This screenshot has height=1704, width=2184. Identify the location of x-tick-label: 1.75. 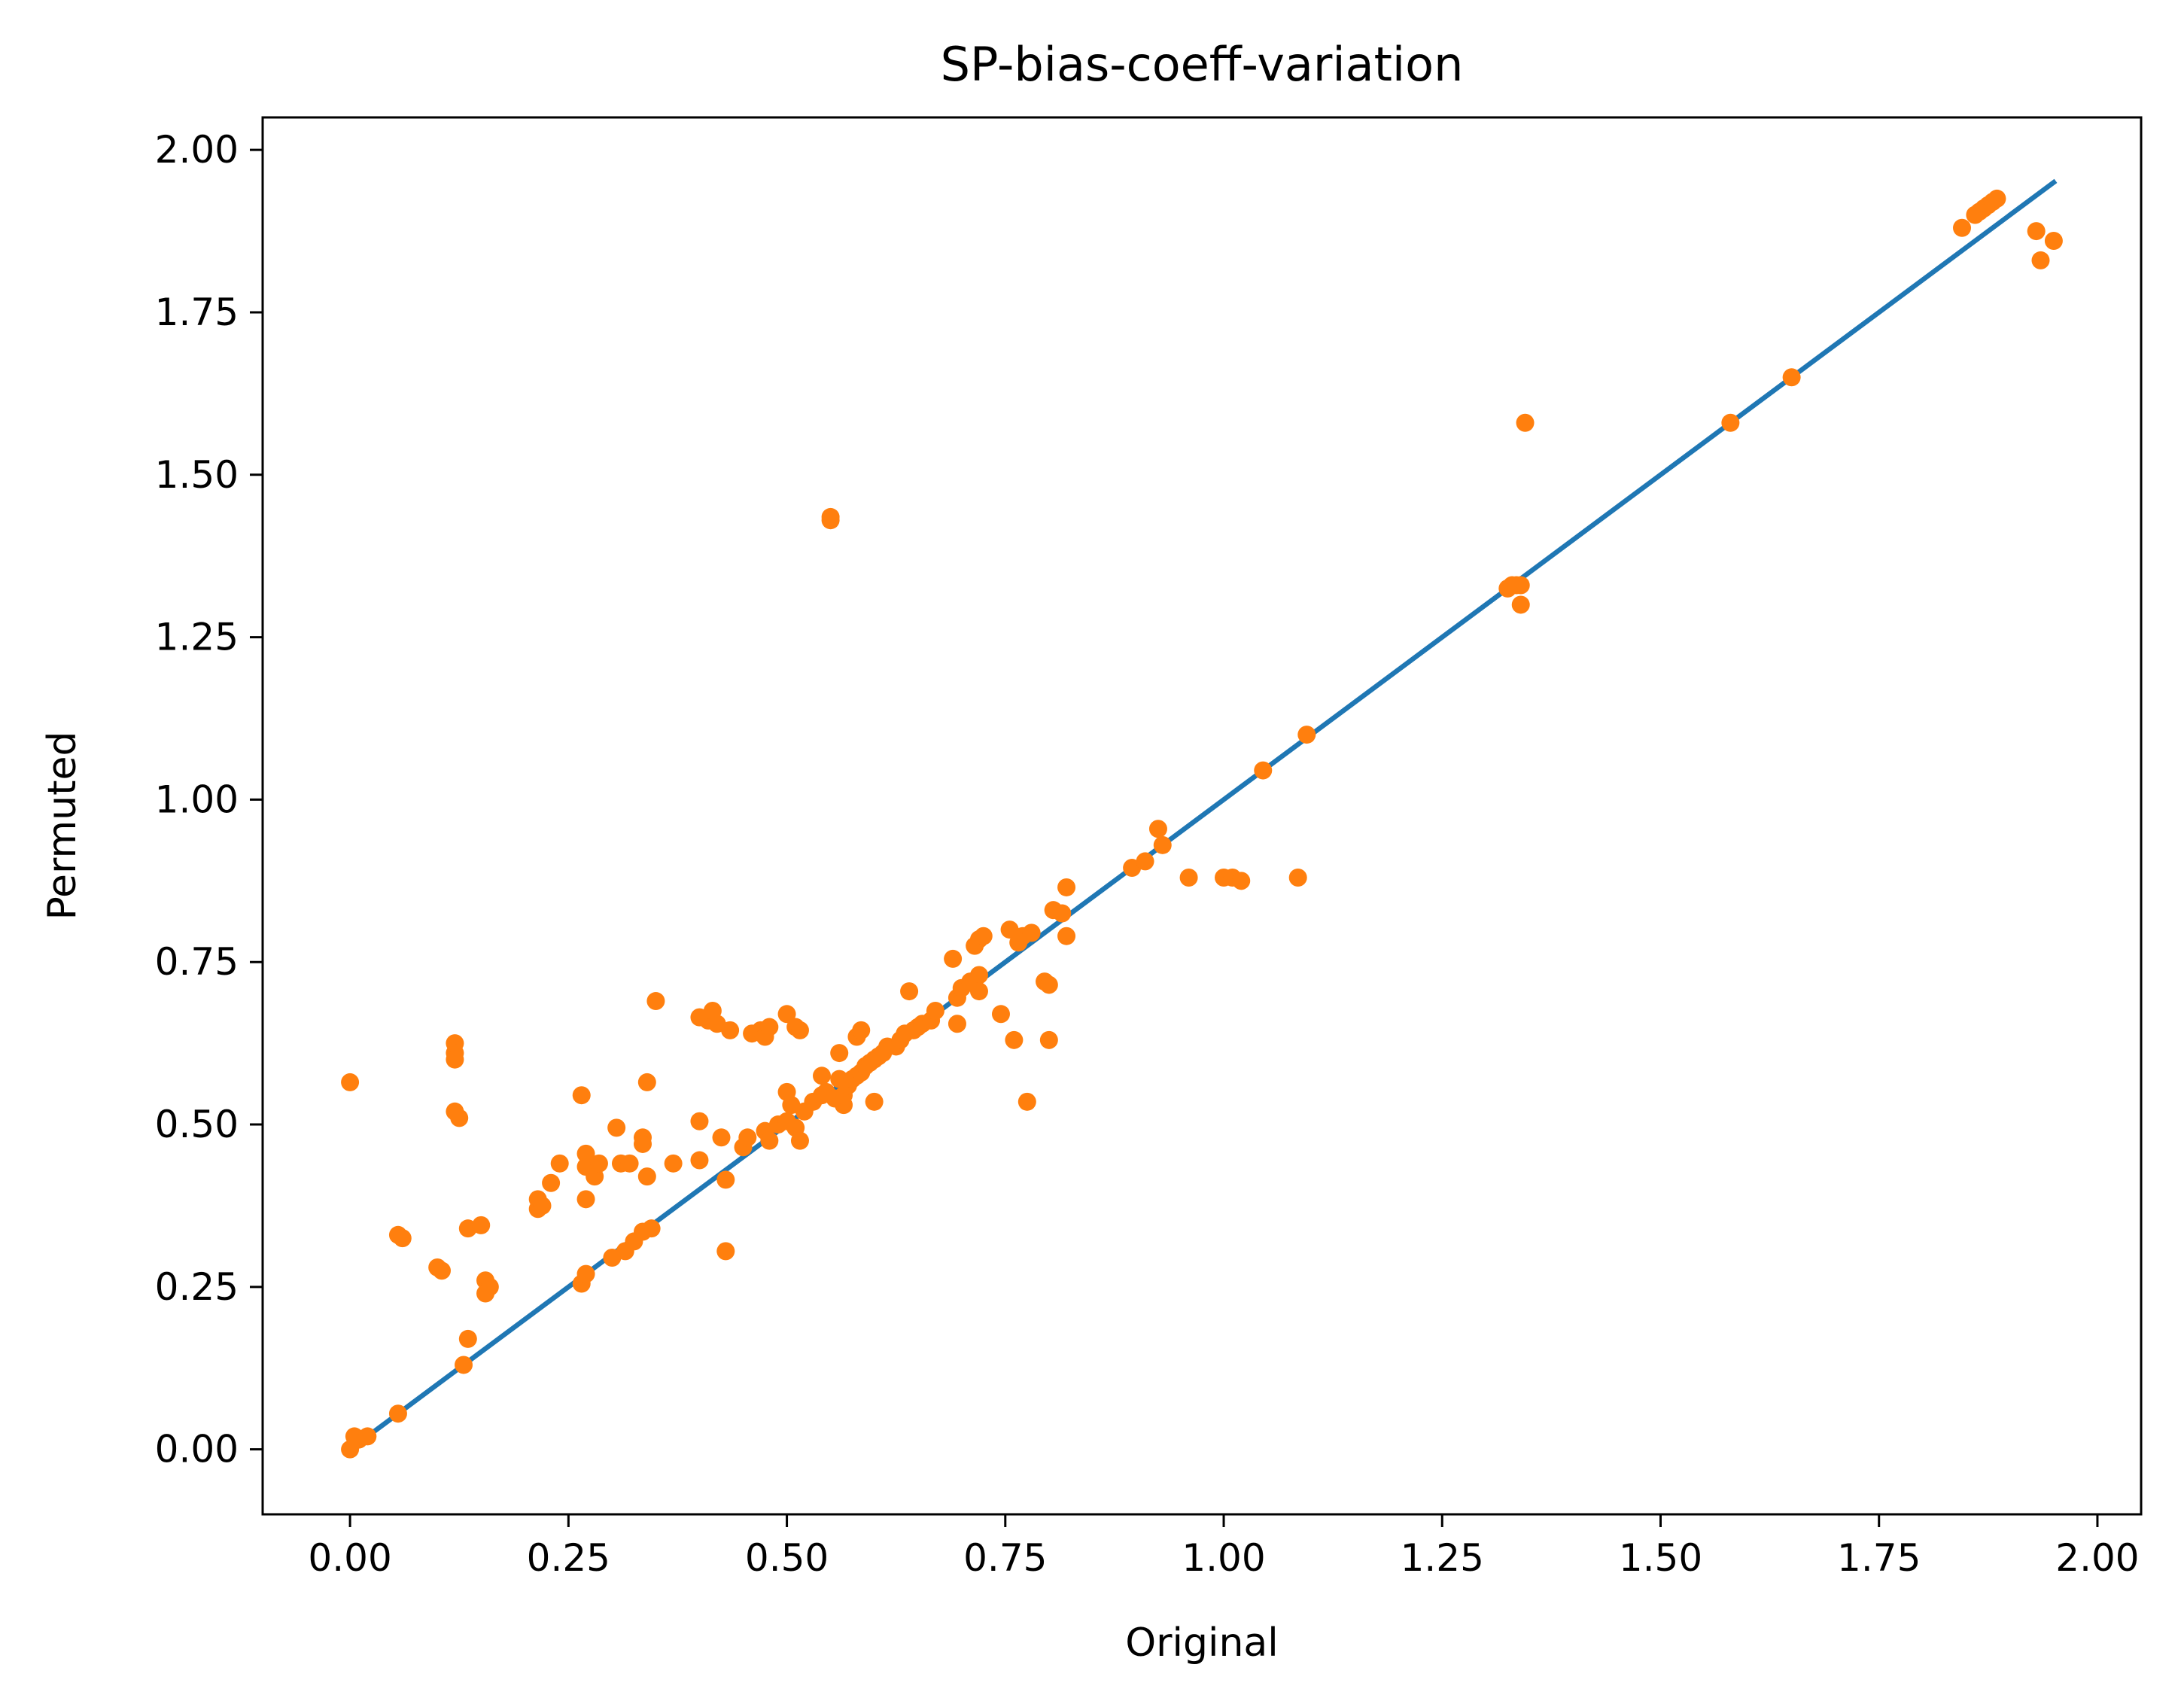
(1879, 1558).